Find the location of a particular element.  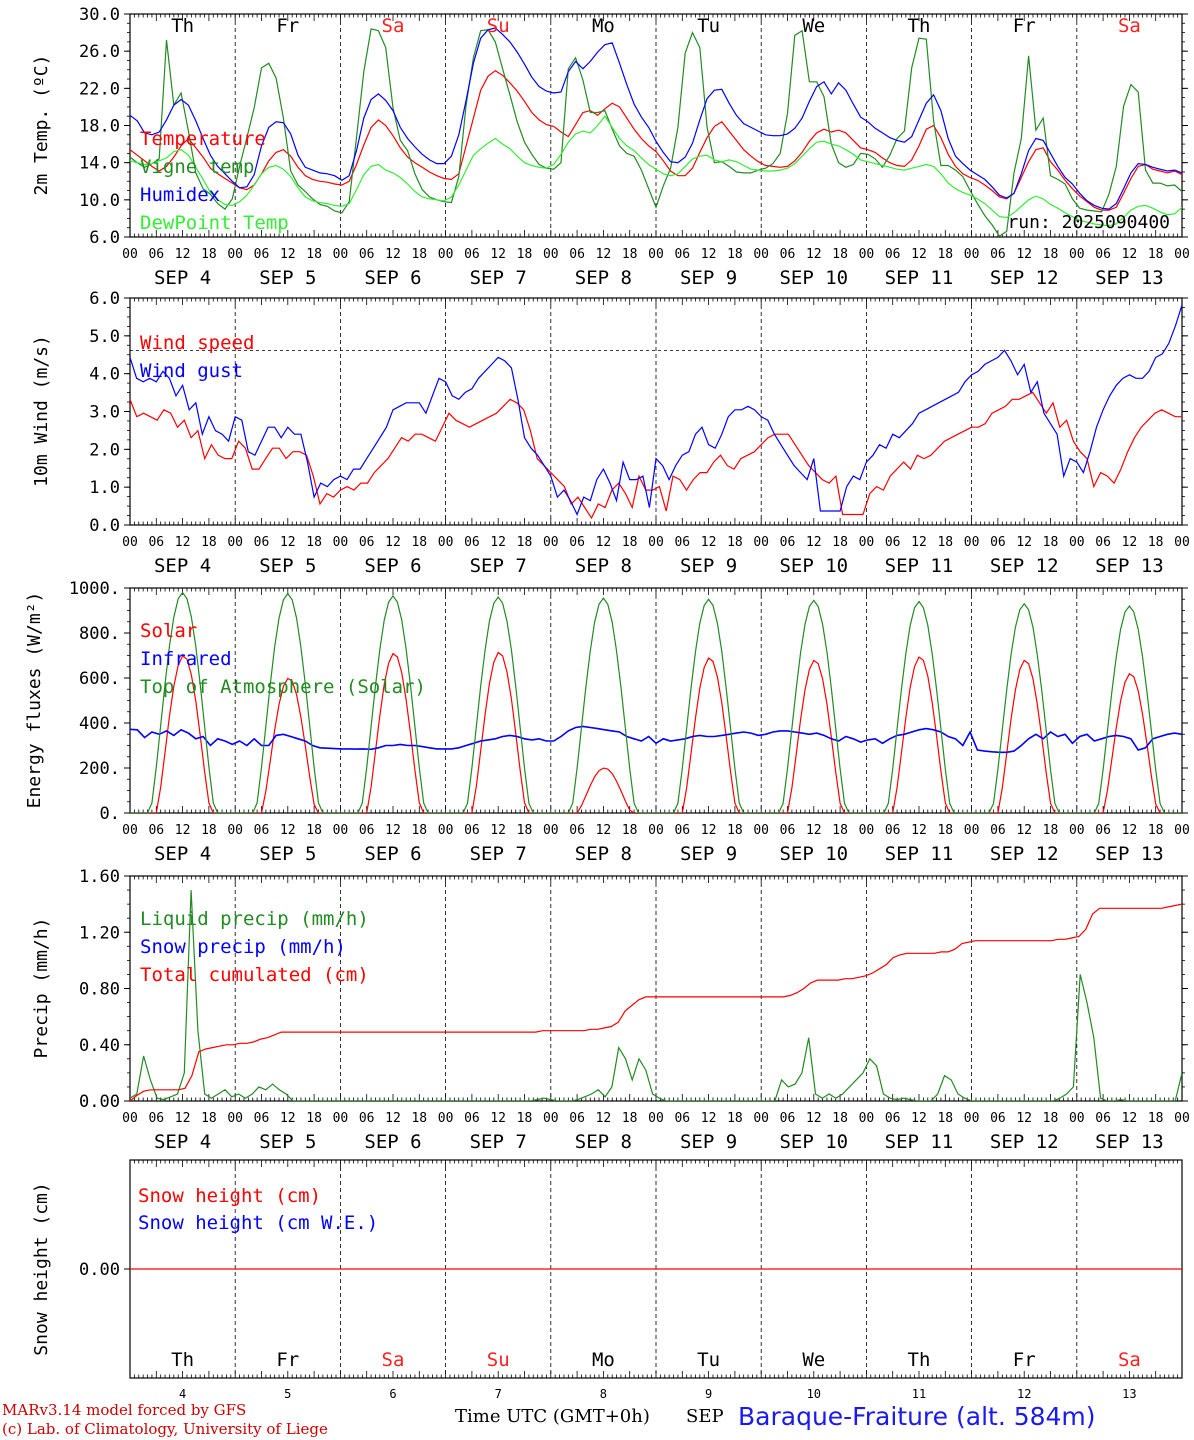

legend-entry: DewPoint Temp is located at coordinates (214, 223).